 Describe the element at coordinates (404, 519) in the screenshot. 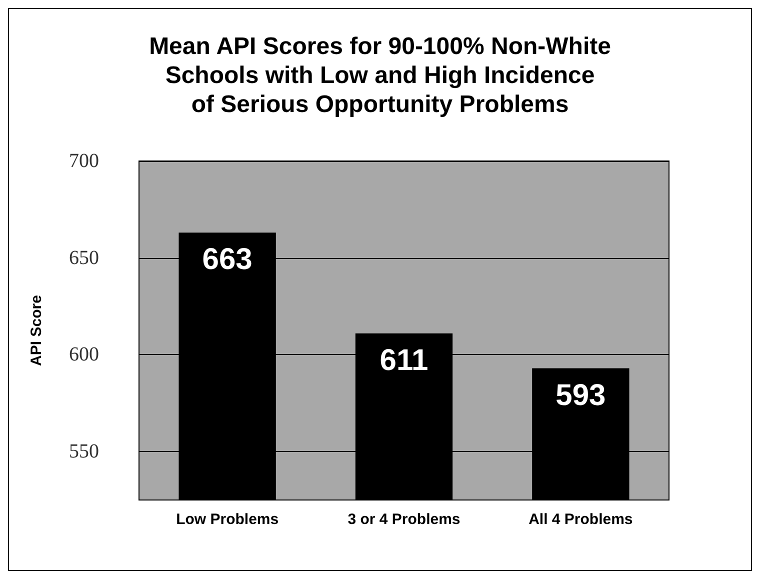

I see `x-tick-label: 3 or 4 Problems` at that location.